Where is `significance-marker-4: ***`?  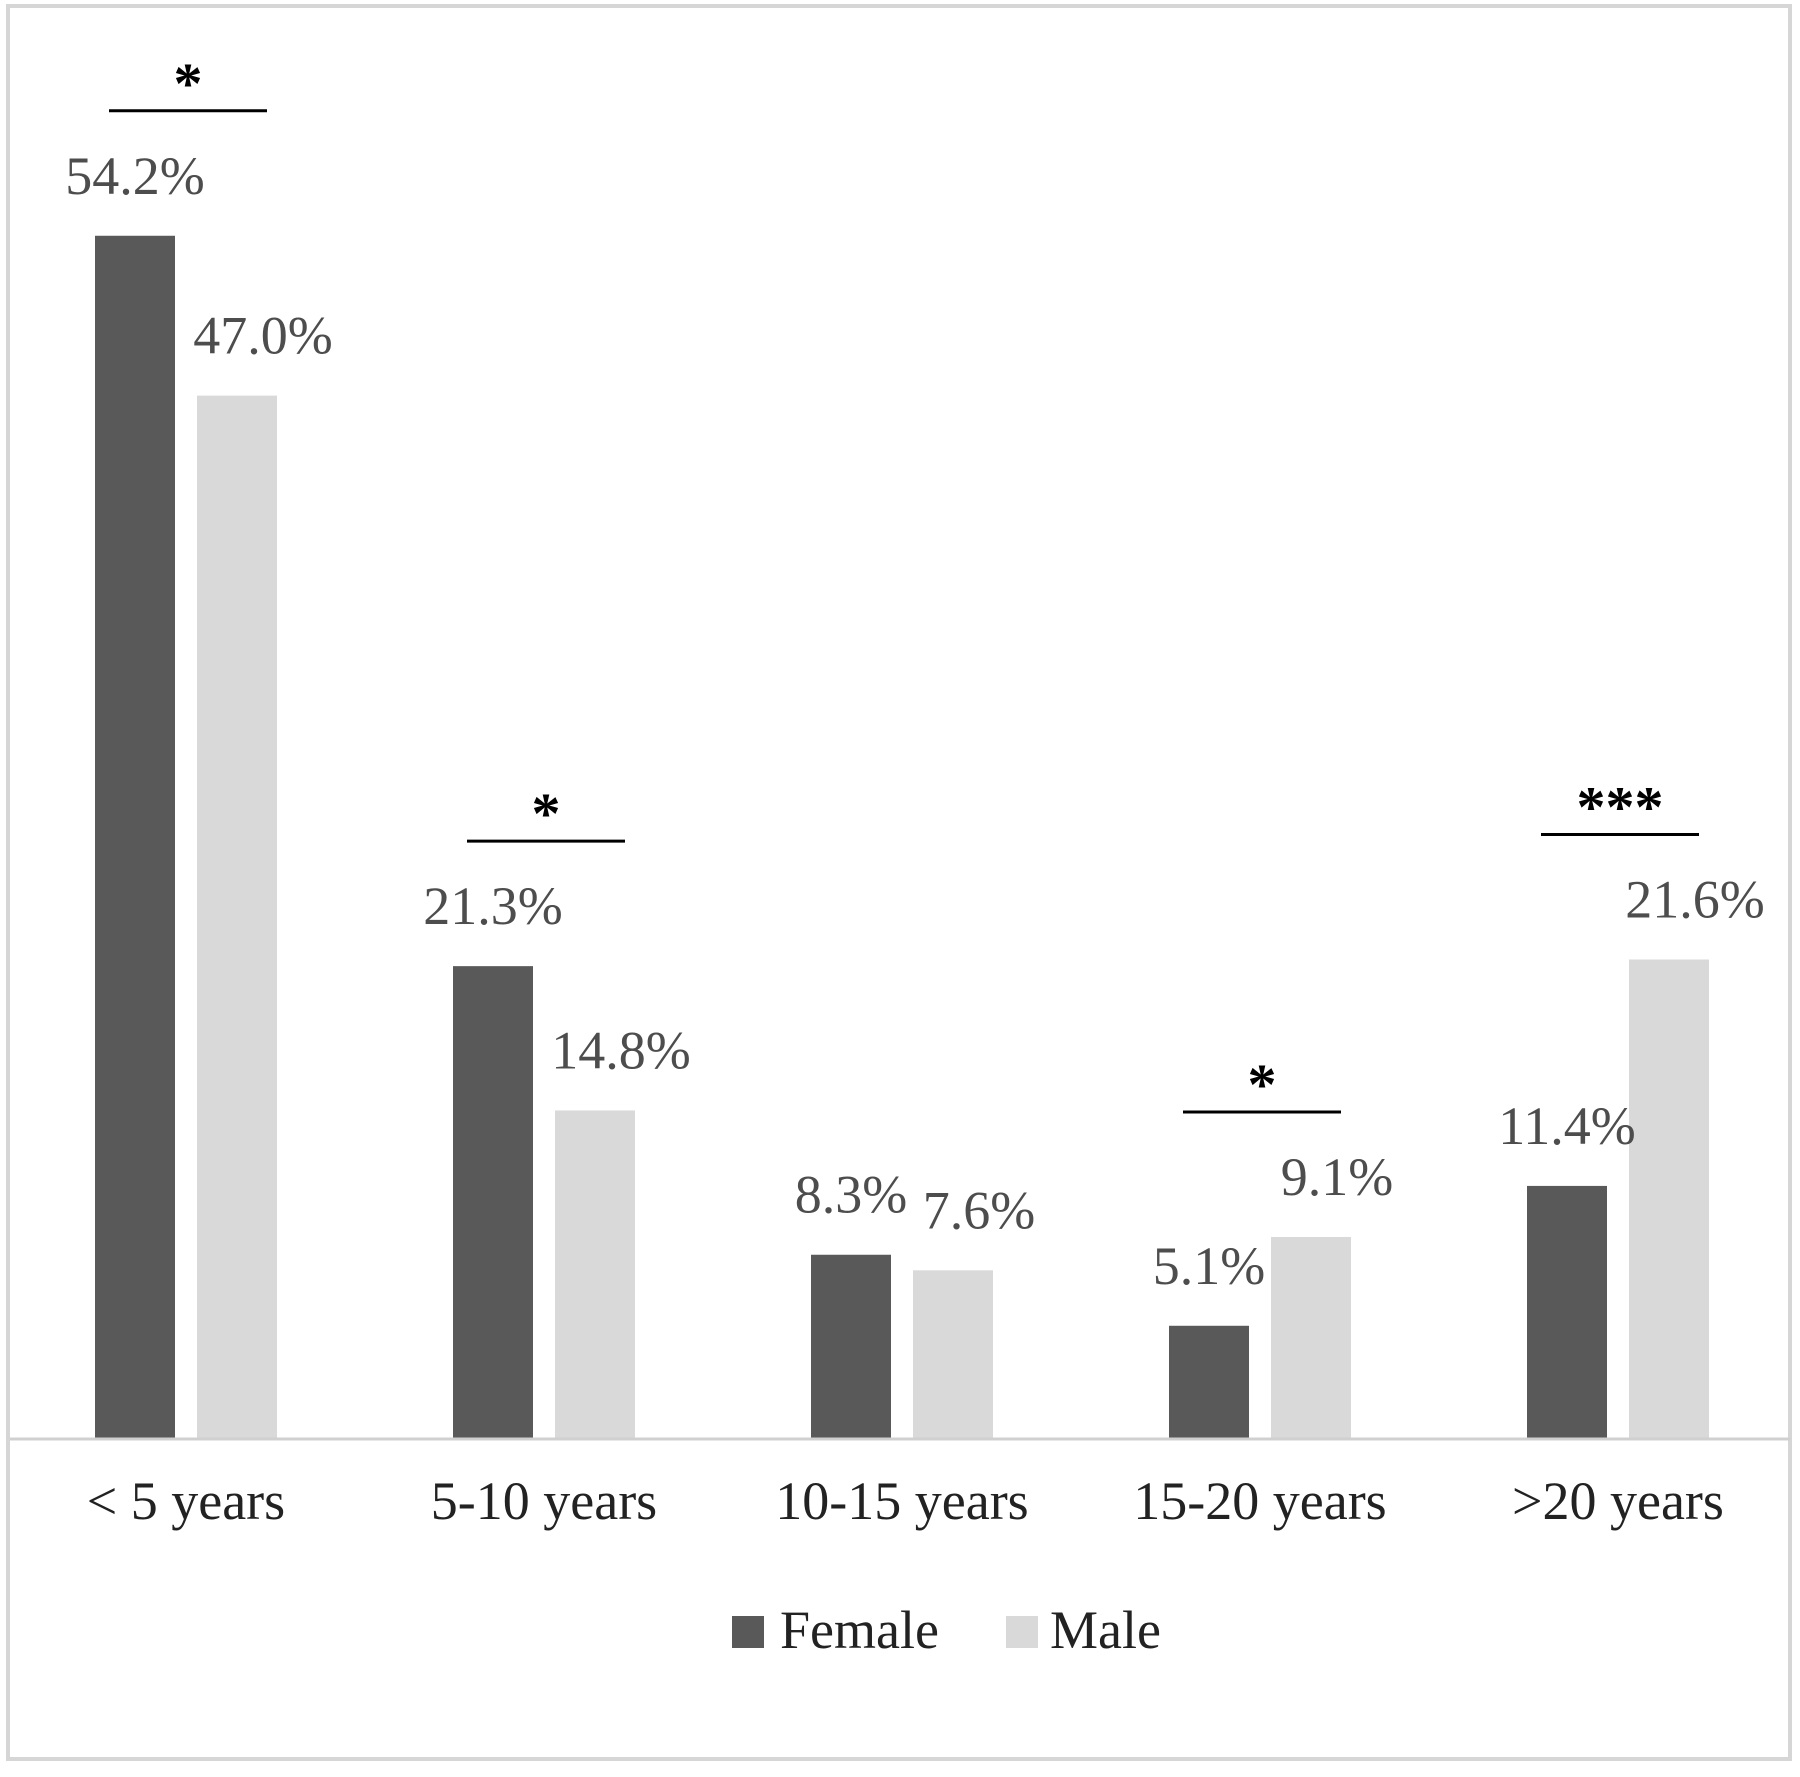 significance-marker-4: *** is located at coordinates (1620, 806).